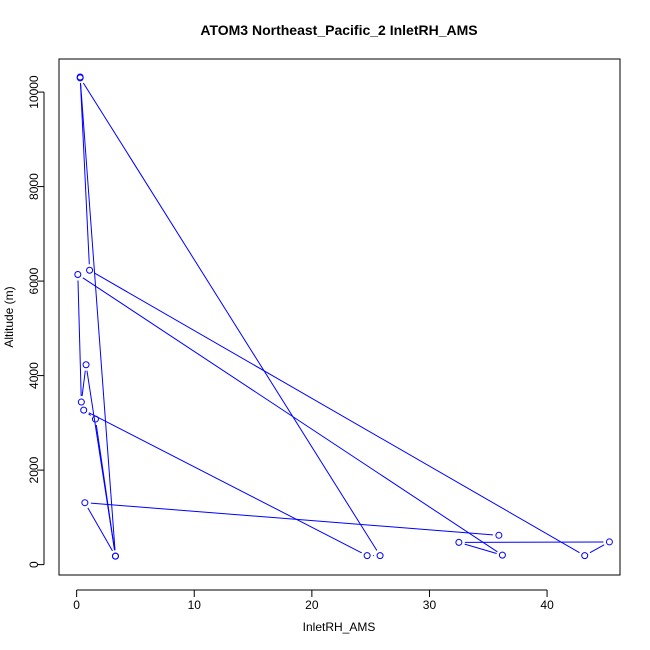  Describe the element at coordinates (9, 316) in the screenshot. I see `y-axis-label: Altitude (m)` at that location.